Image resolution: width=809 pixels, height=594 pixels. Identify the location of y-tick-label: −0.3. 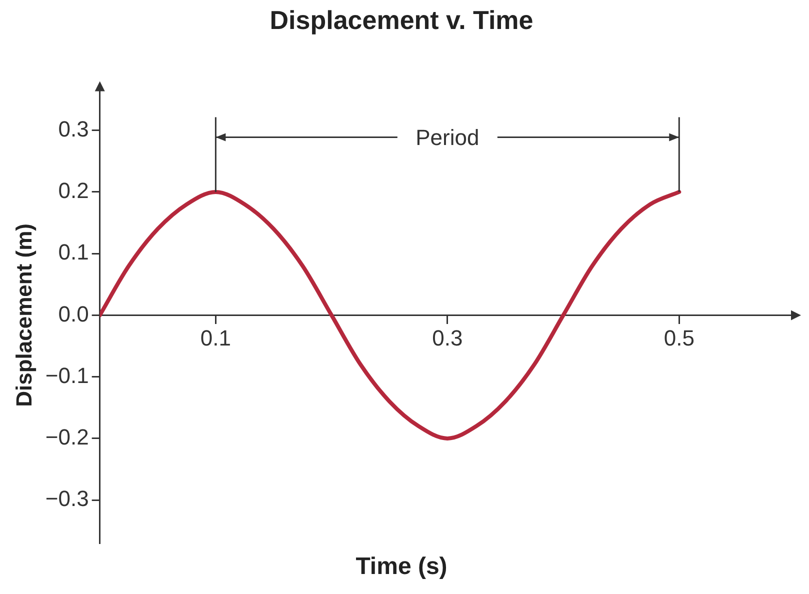
(67, 499).